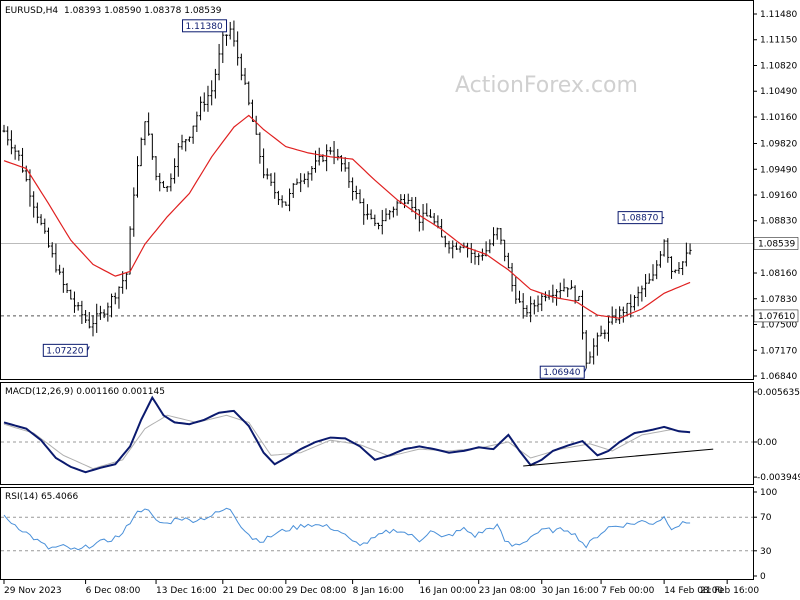 The width and height of the screenshot is (800, 600). What do you see at coordinates (507, 591) in the screenshot?
I see `x-tick-label: 23 Jan 08:00` at bounding box center [507, 591].